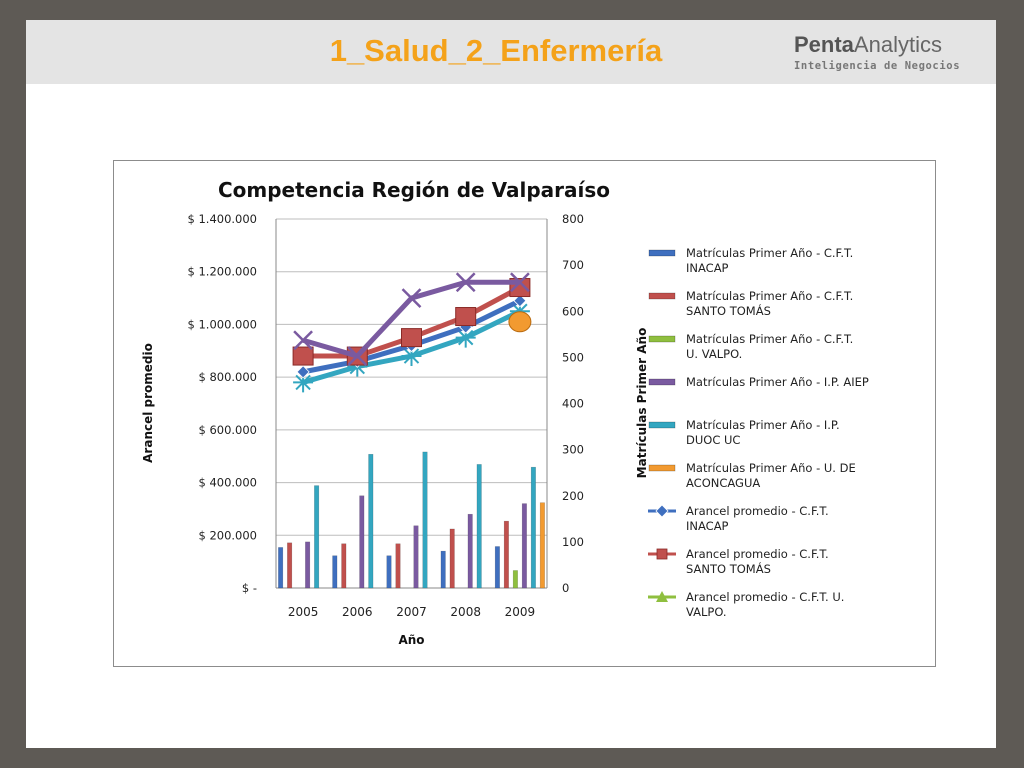  What do you see at coordinates (227, 377) in the screenshot?
I see `y-left-tick-label: $ 800.000` at bounding box center [227, 377].